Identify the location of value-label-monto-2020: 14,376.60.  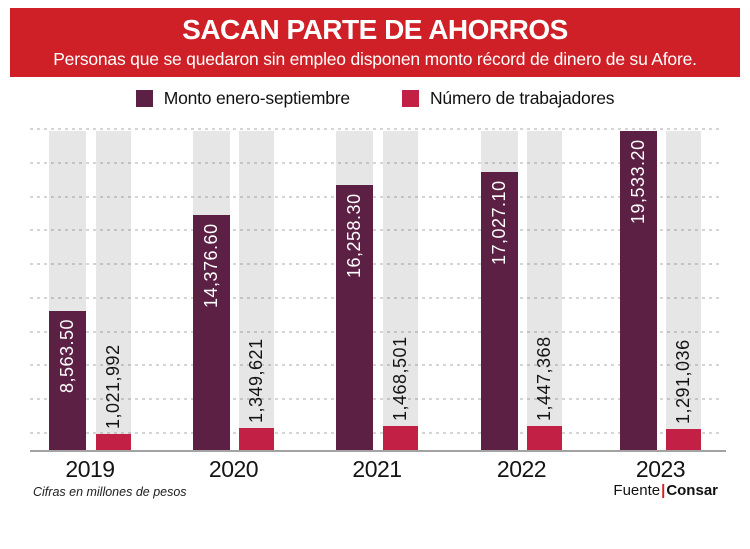
(211, 265).